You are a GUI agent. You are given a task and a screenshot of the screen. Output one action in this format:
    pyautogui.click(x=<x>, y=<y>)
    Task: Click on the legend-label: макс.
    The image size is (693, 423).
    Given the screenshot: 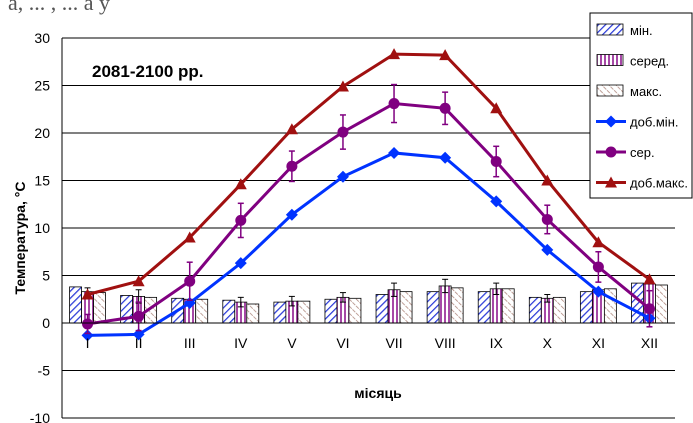 What is the action you would take?
    pyautogui.click(x=646, y=91)
    